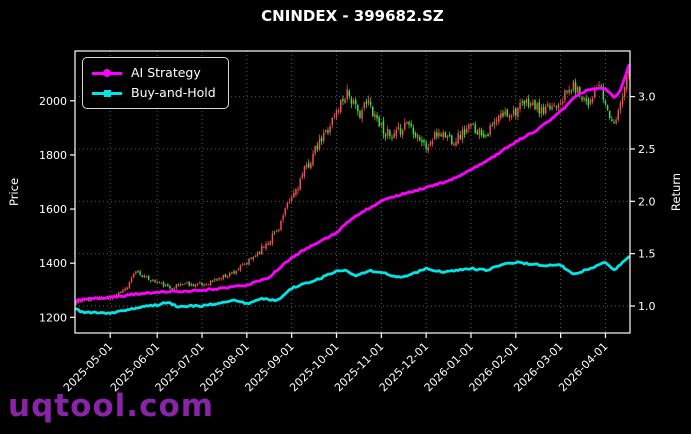 This screenshot has width=691, height=434. Describe the element at coordinates (53, 209) in the screenshot. I see `svg-text: 1600` at that location.